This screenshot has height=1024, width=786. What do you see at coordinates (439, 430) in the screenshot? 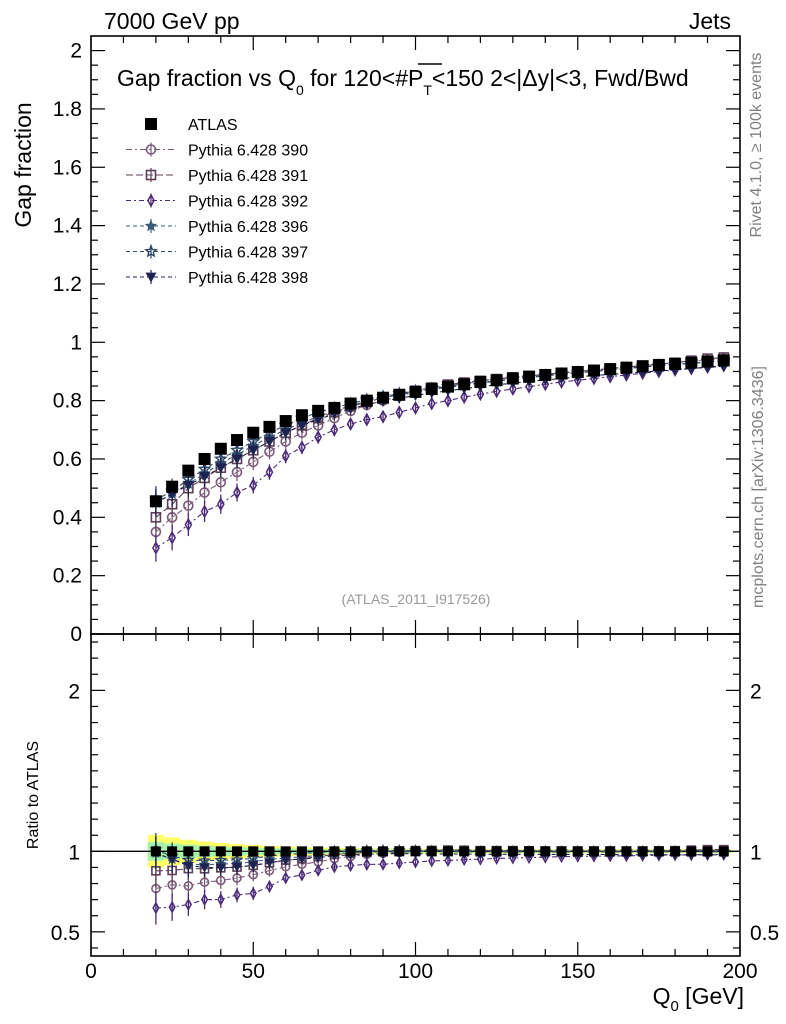
I see `series-line-main` at bounding box center [439, 430].